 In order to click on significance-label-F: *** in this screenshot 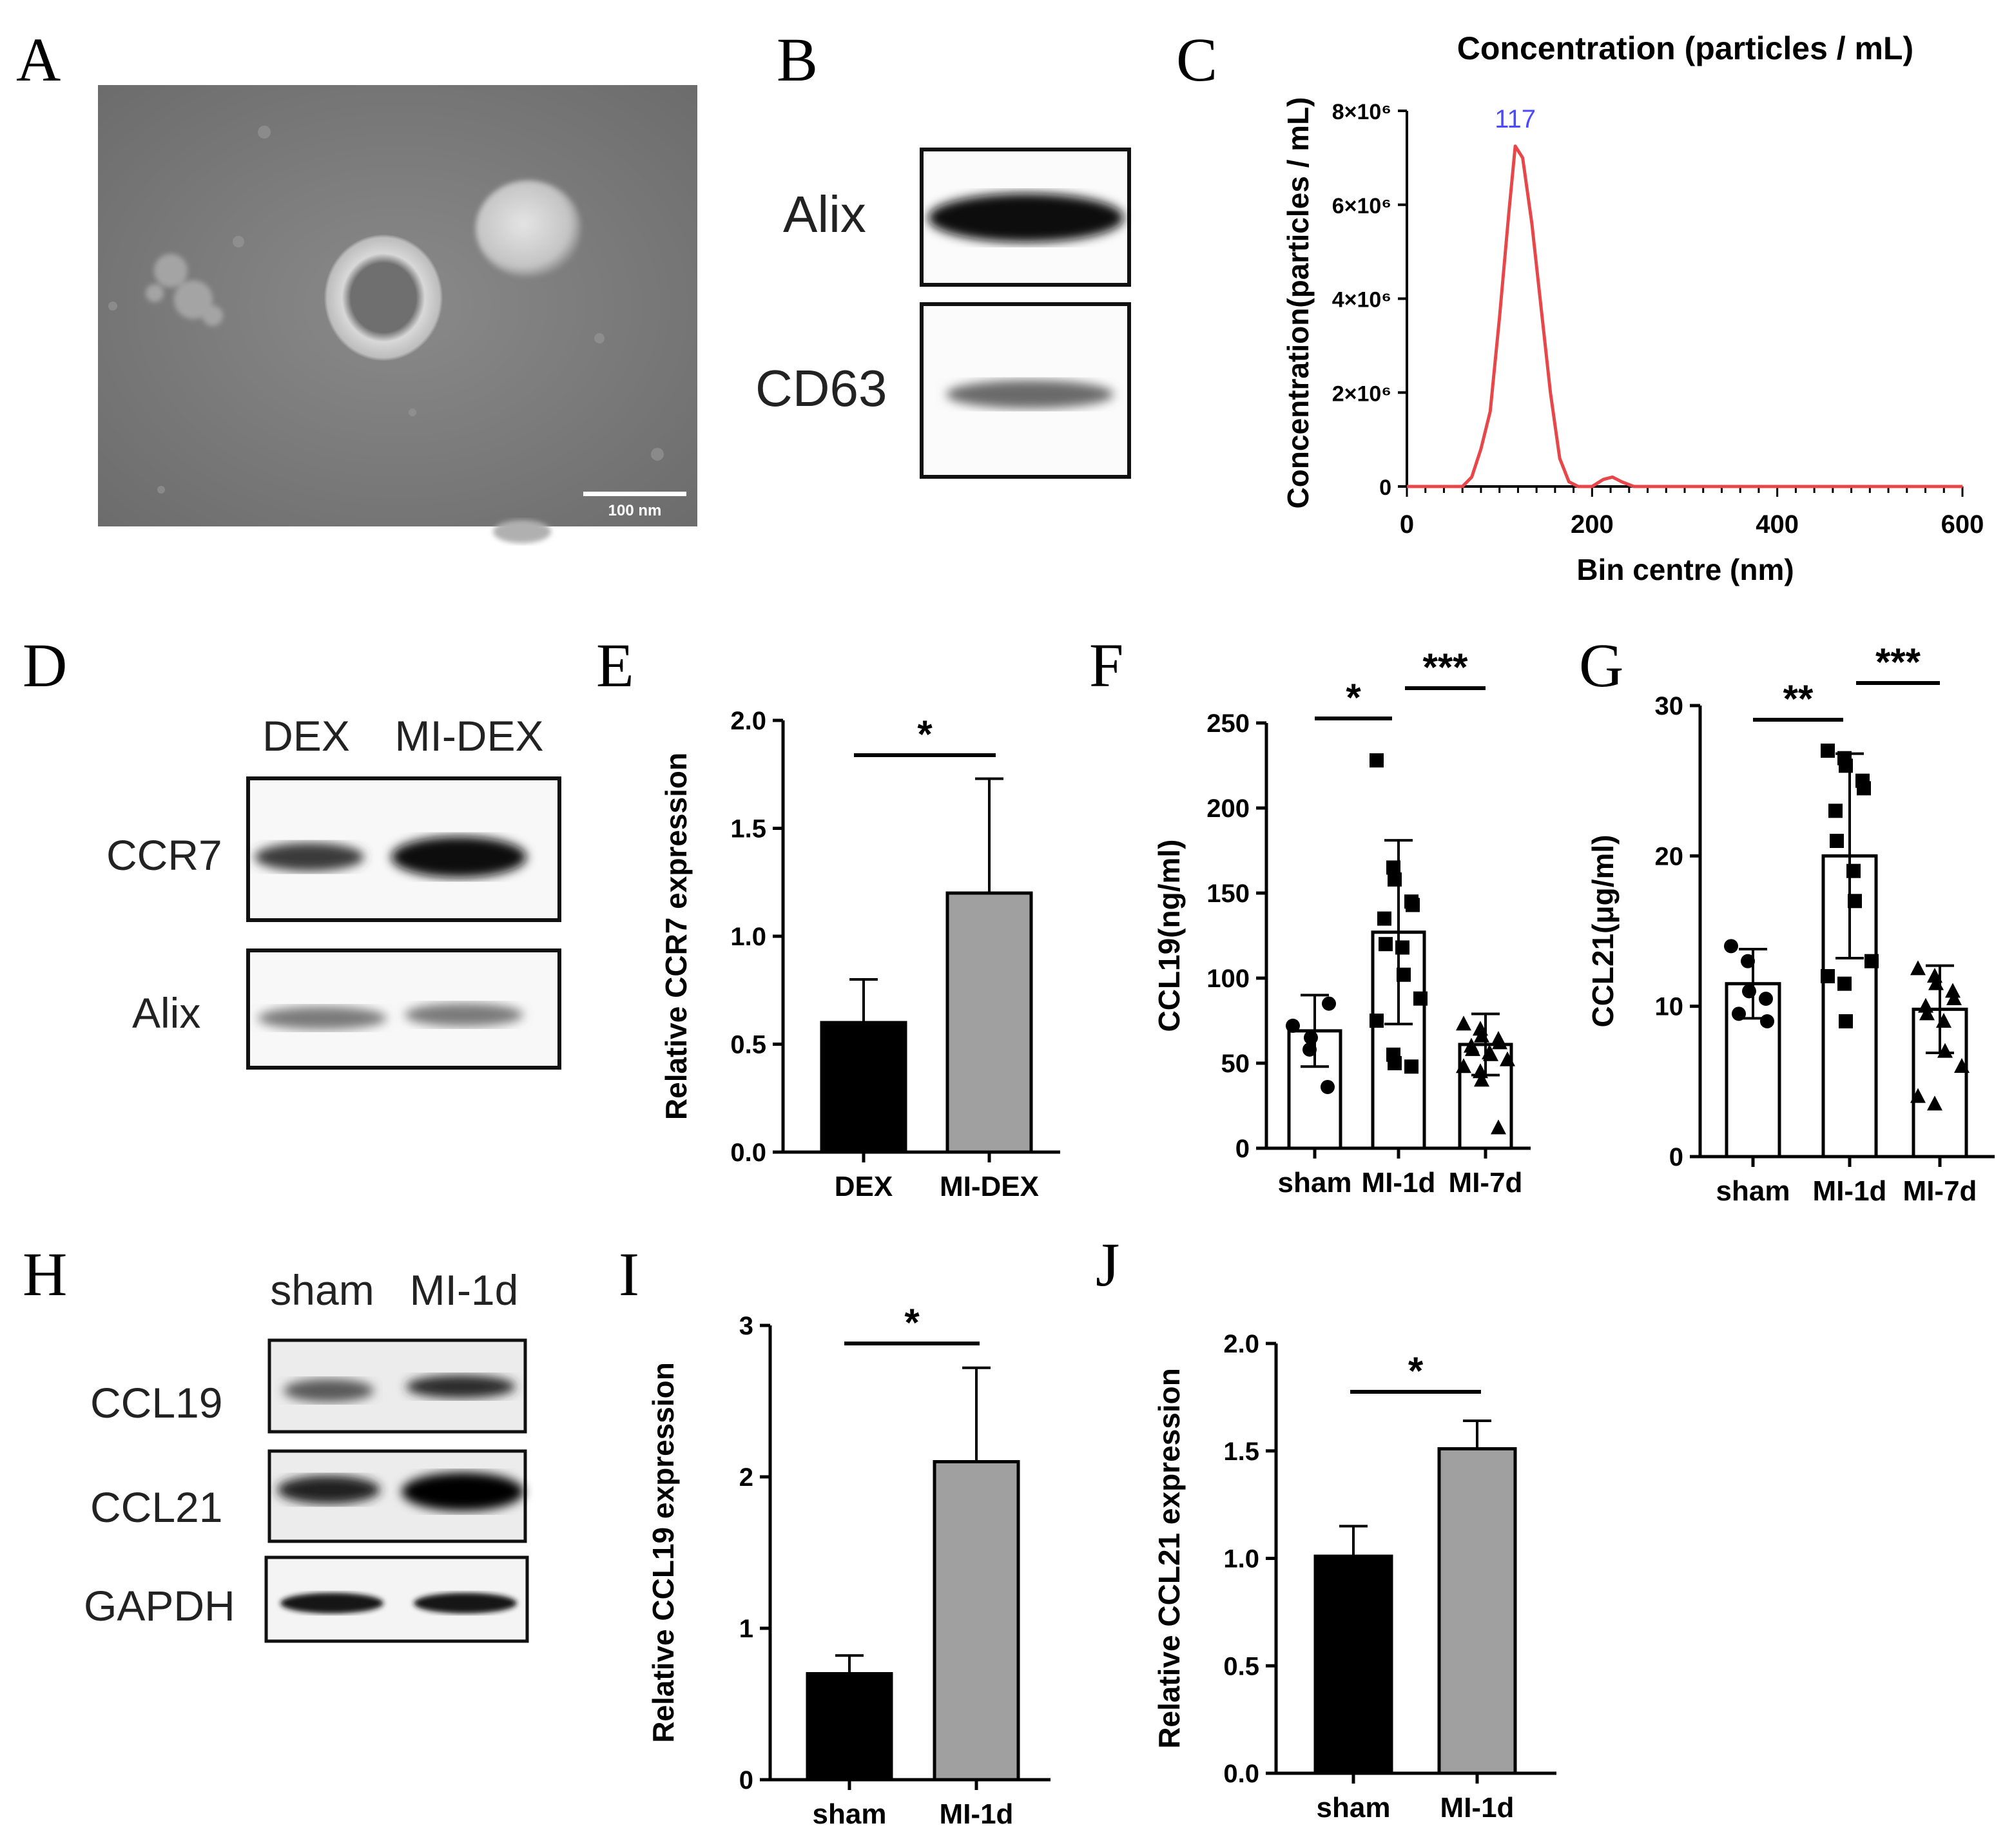, I will do `click(1445, 667)`.